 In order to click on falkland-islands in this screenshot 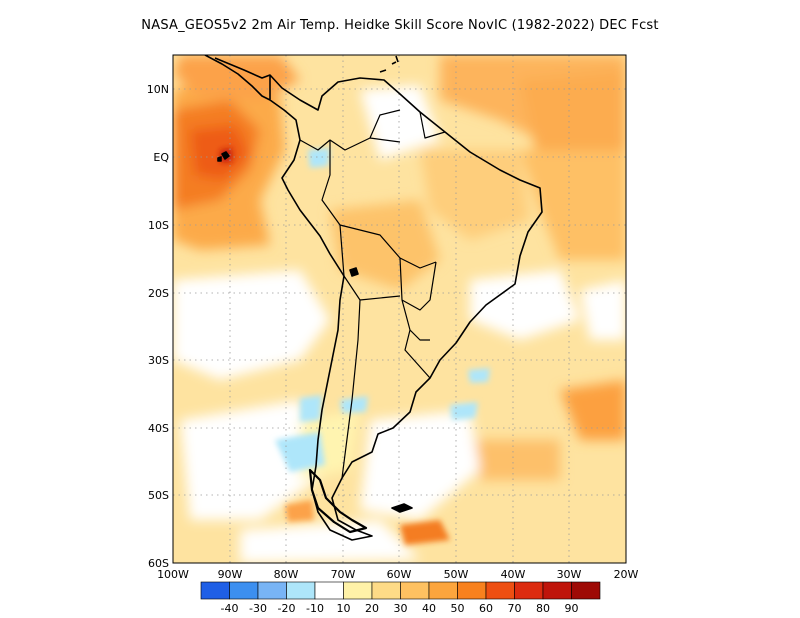, I will do `click(402, 508)`.